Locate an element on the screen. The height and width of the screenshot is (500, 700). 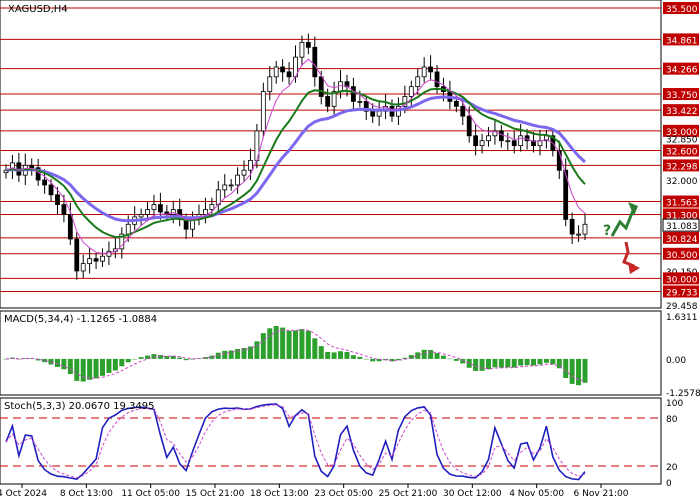
macd-signal-line is located at coordinates (295, 355).